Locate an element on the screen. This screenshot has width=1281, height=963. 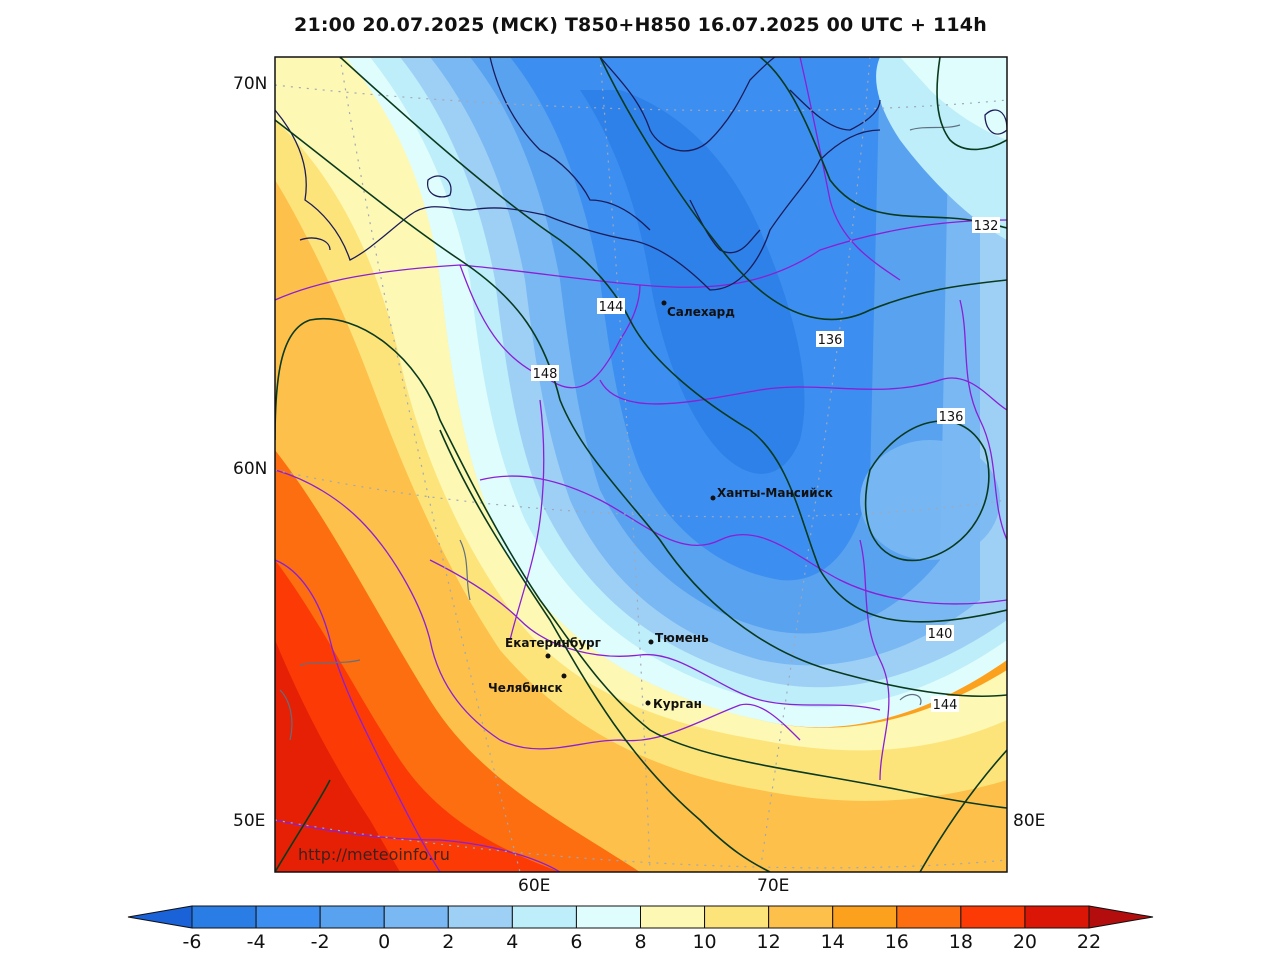
colorbar-tick-label: 18 is located at coordinates (960, 942).